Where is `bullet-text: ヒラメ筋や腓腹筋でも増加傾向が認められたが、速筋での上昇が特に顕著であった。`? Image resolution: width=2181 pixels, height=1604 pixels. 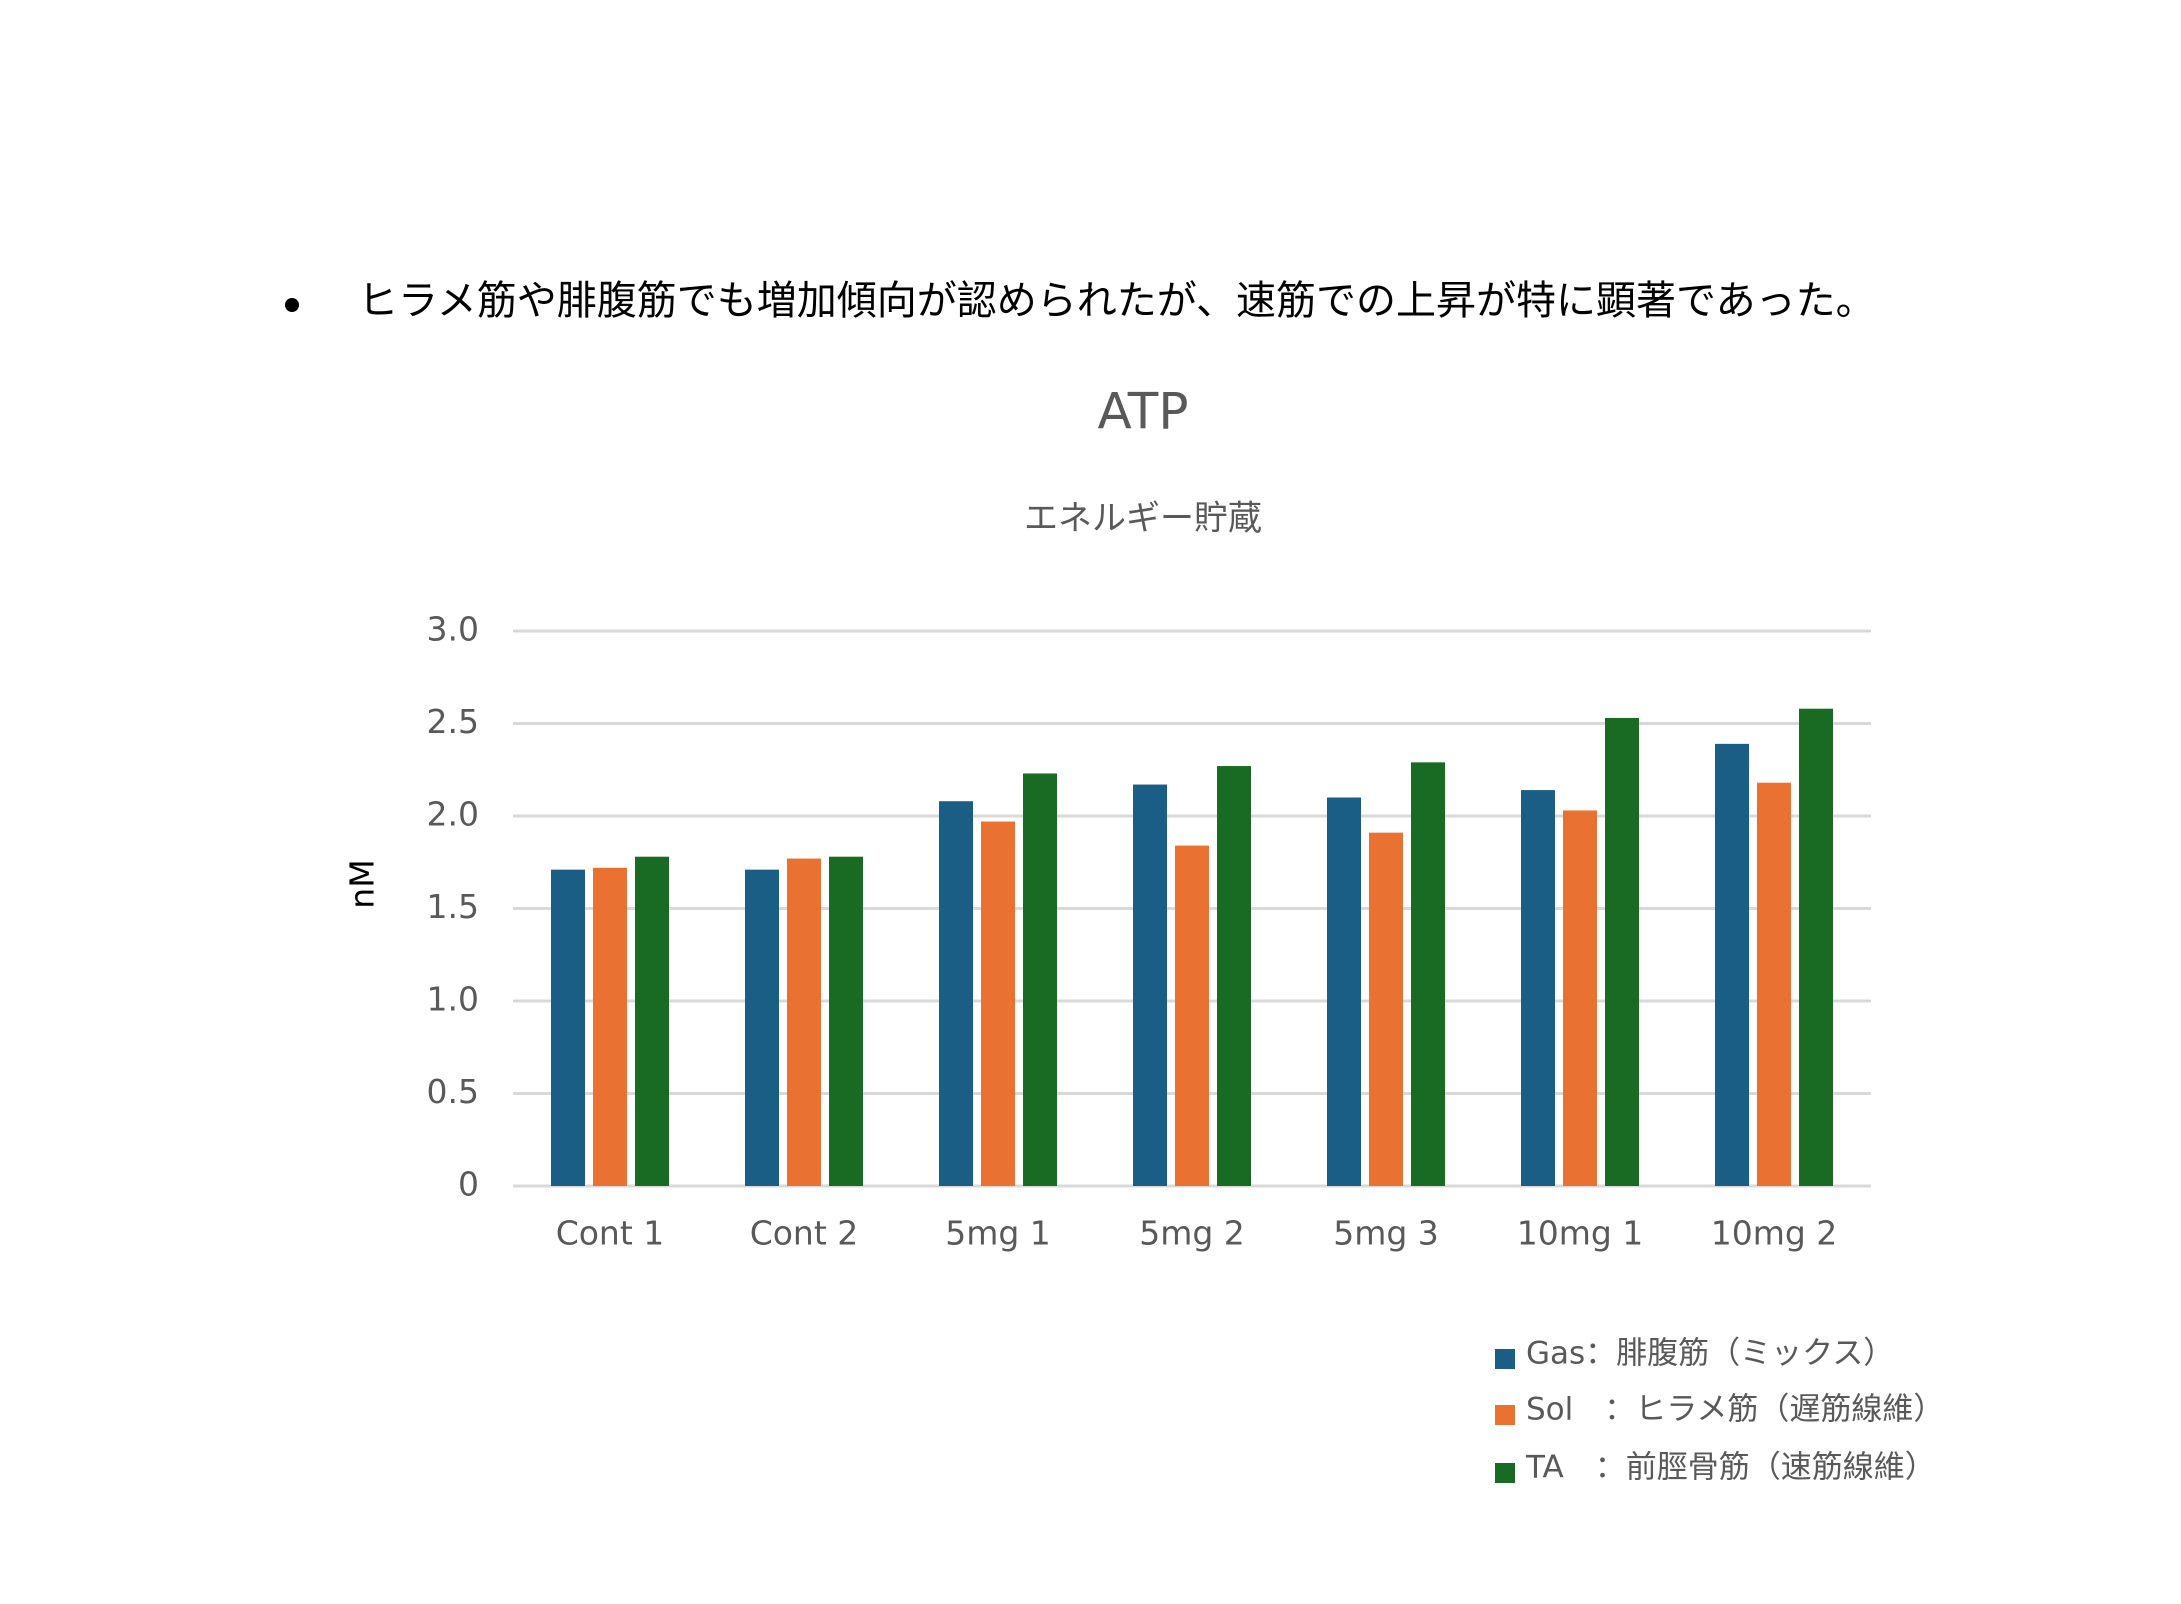
bullet-text: ヒラメ筋や腓腹筋でも増加傾向が認められたが、速筋での上昇が特に顕著であった。 is located at coordinates (1117, 301).